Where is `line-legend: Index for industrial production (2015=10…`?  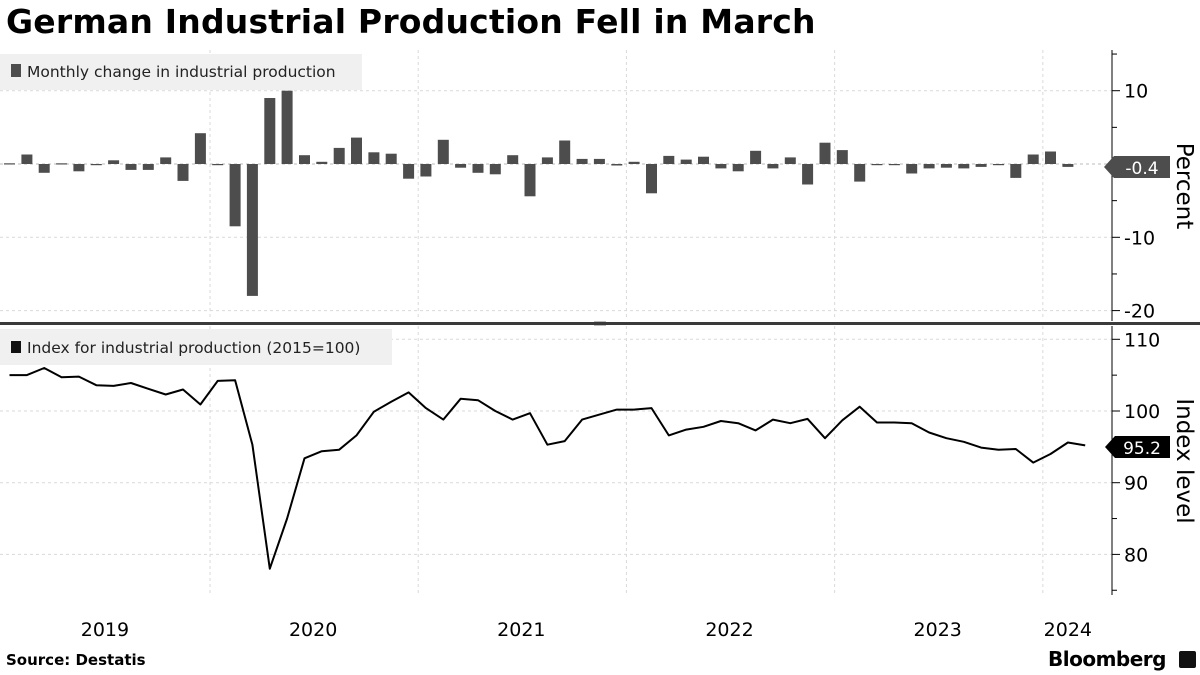 line-legend: Index for industrial production (2015=10… is located at coordinates (196, 347).